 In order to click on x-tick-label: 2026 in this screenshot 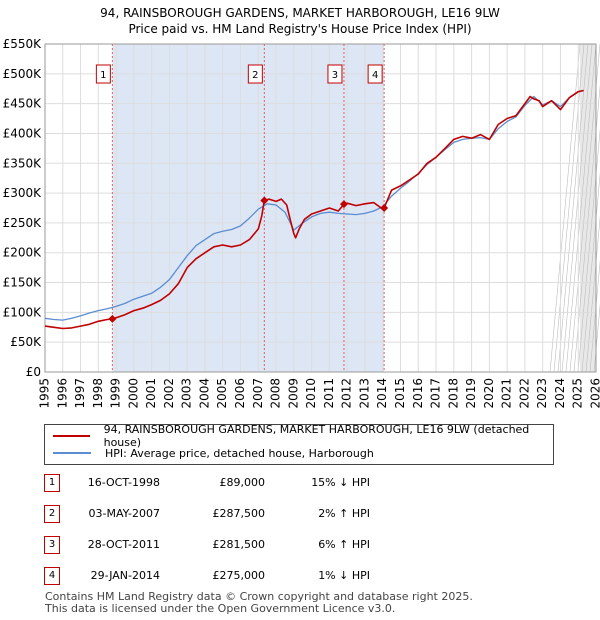, I will do `click(594, 393)`.